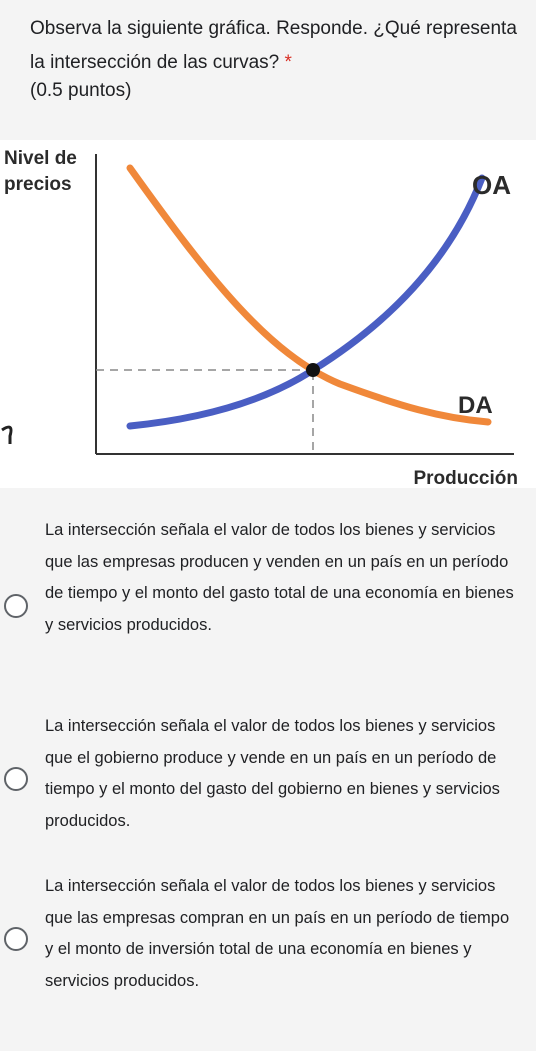 This screenshot has width=536, height=1051. What do you see at coordinates (288, 62) in the screenshot?
I see `required-asterisk: *` at bounding box center [288, 62].